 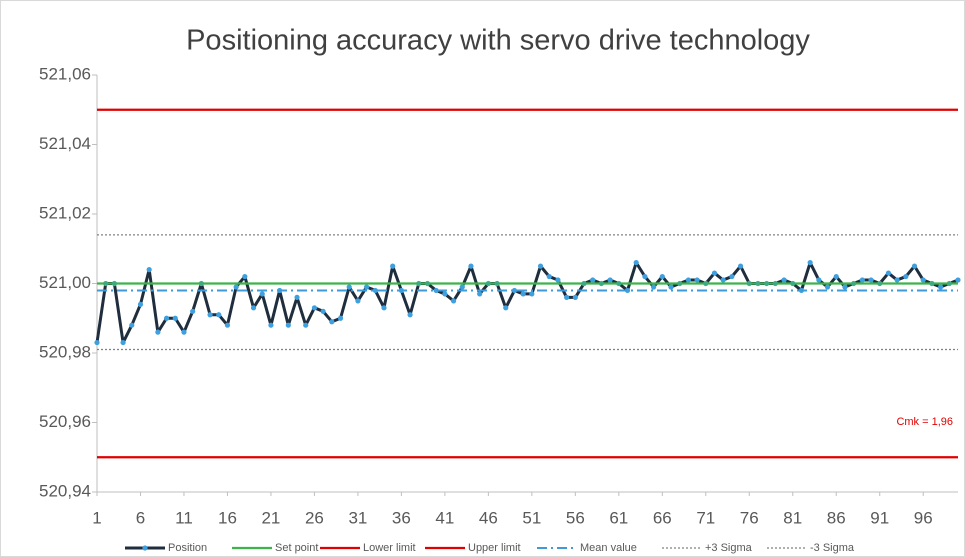 What do you see at coordinates (65, 282) in the screenshot?
I see `y-tick-label: 521,00` at bounding box center [65, 282].